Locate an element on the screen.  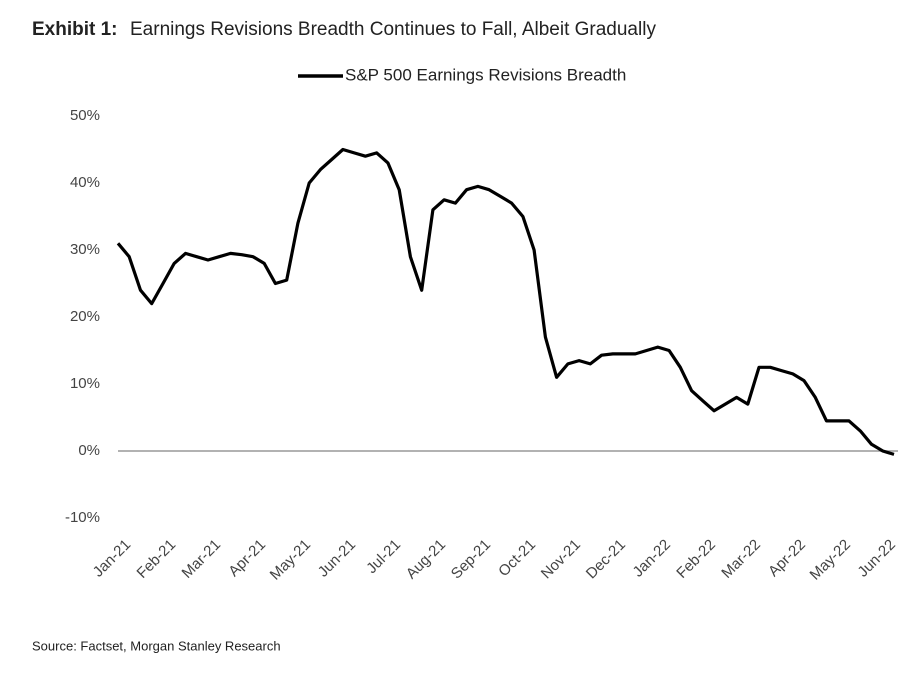
y-tick-label: 0% is located at coordinates (89, 450).